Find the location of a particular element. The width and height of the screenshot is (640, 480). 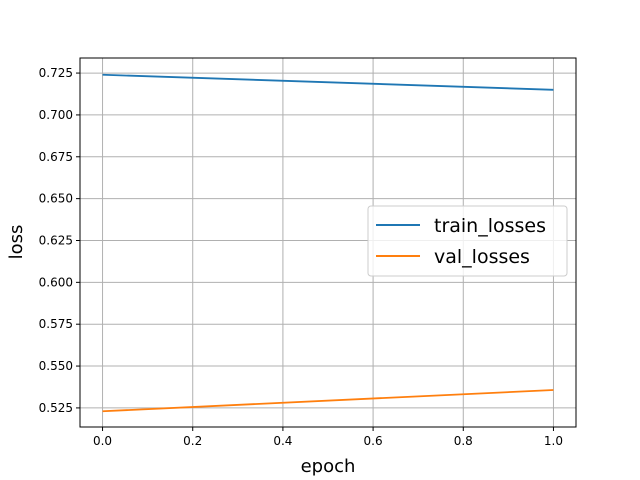

legend: train_losses val_losses is located at coordinates (467, 241).